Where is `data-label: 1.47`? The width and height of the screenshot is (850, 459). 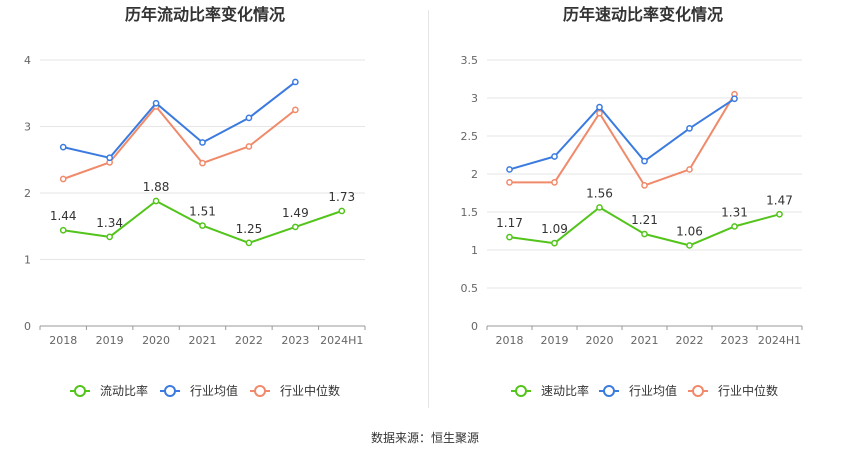 data-label: 1.47 is located at coordinates (779, 200).